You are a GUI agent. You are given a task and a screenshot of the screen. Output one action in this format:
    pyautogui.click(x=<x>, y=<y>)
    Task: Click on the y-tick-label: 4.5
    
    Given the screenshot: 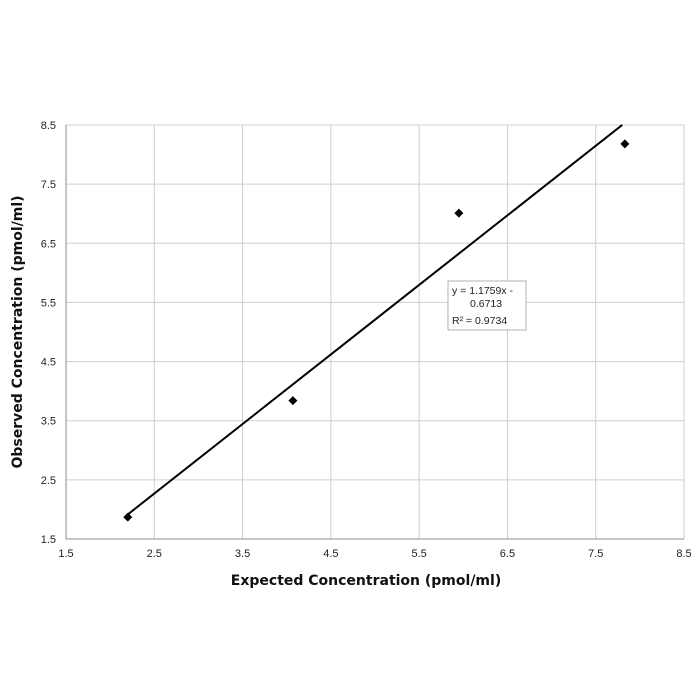 What is the action you would take?
    pyautogui.click(x=48, y=363)
    